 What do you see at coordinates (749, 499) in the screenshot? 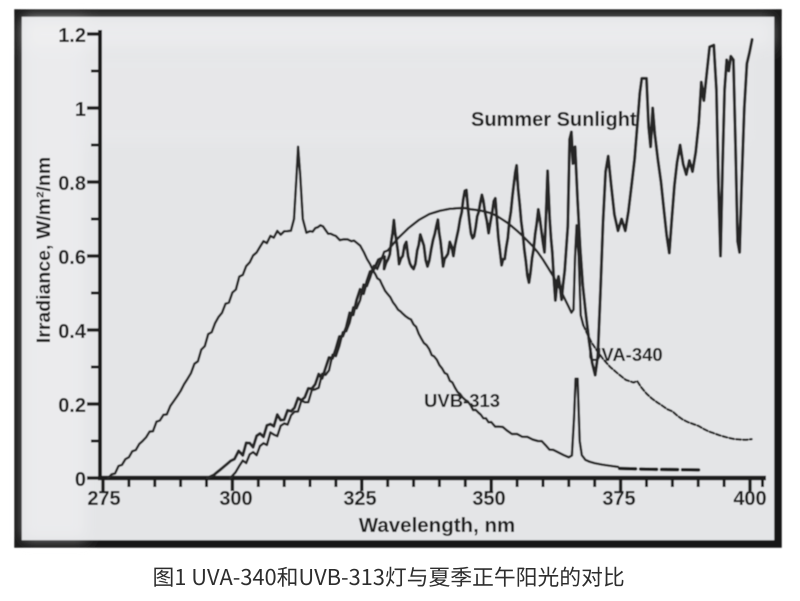
I see `svg-text: 400` at bounding box center [749, 499].